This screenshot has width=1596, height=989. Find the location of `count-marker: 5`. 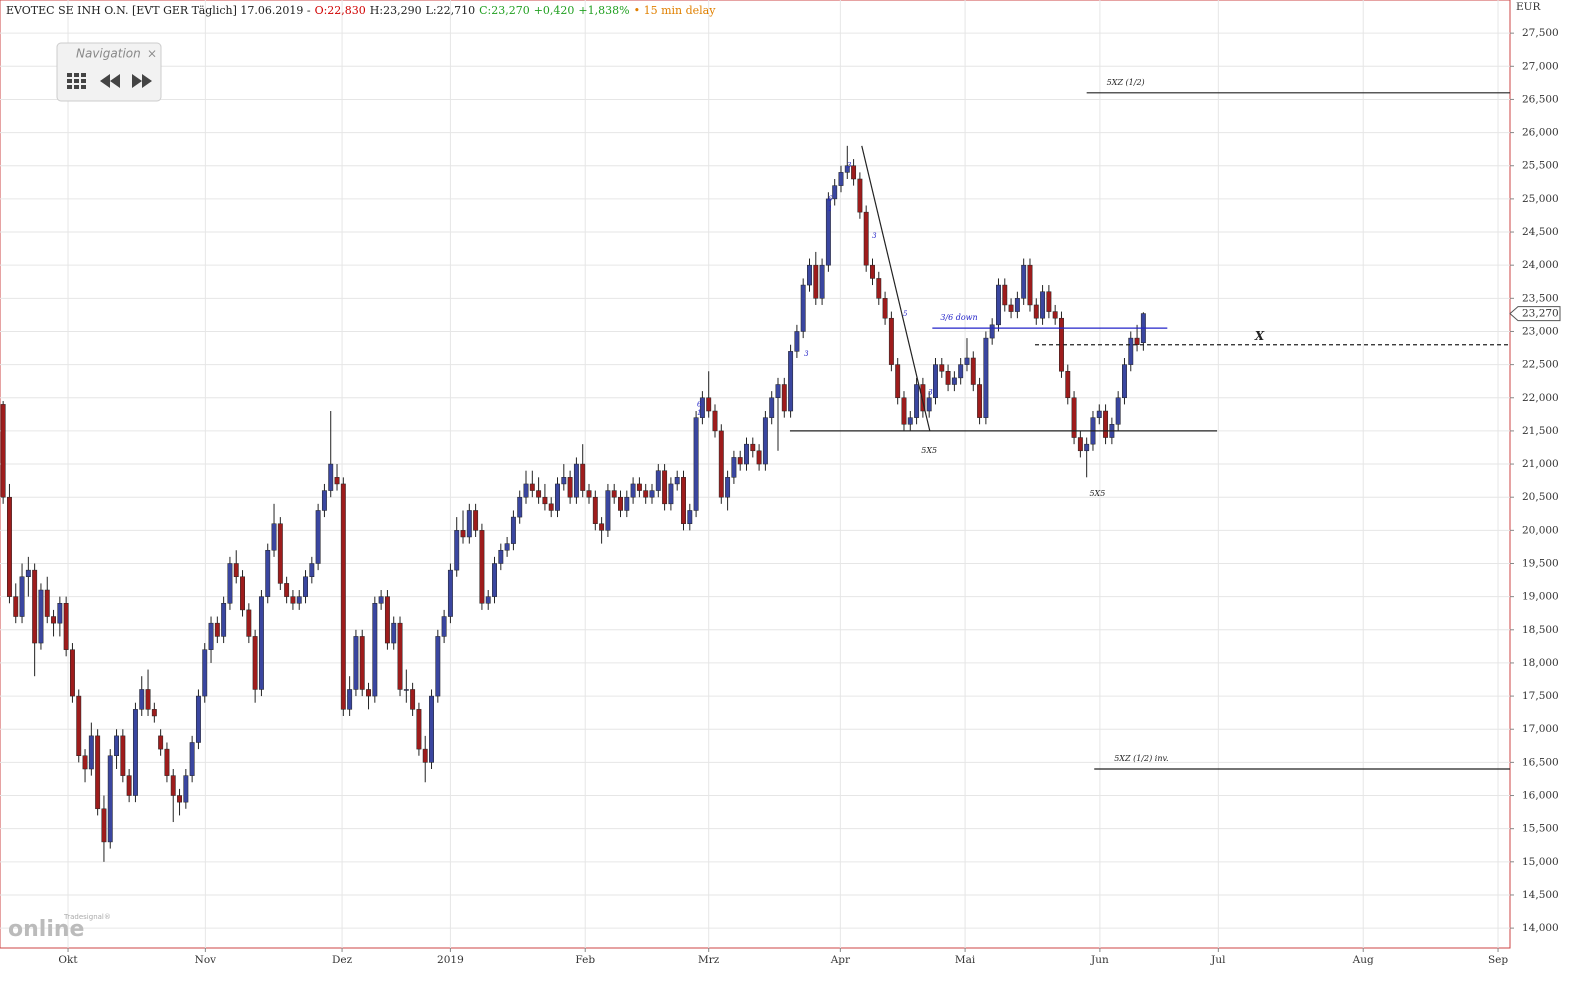

count-marker: 5 is located at coordinates (905, 314).